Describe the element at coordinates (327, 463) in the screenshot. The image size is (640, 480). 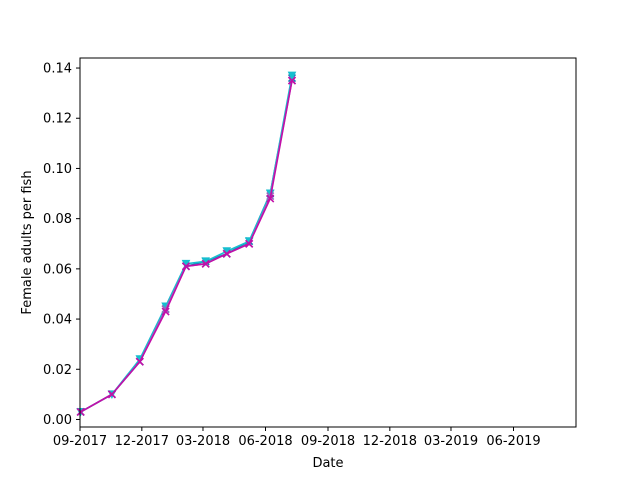
I see `x-axis-label: Date` at that location.